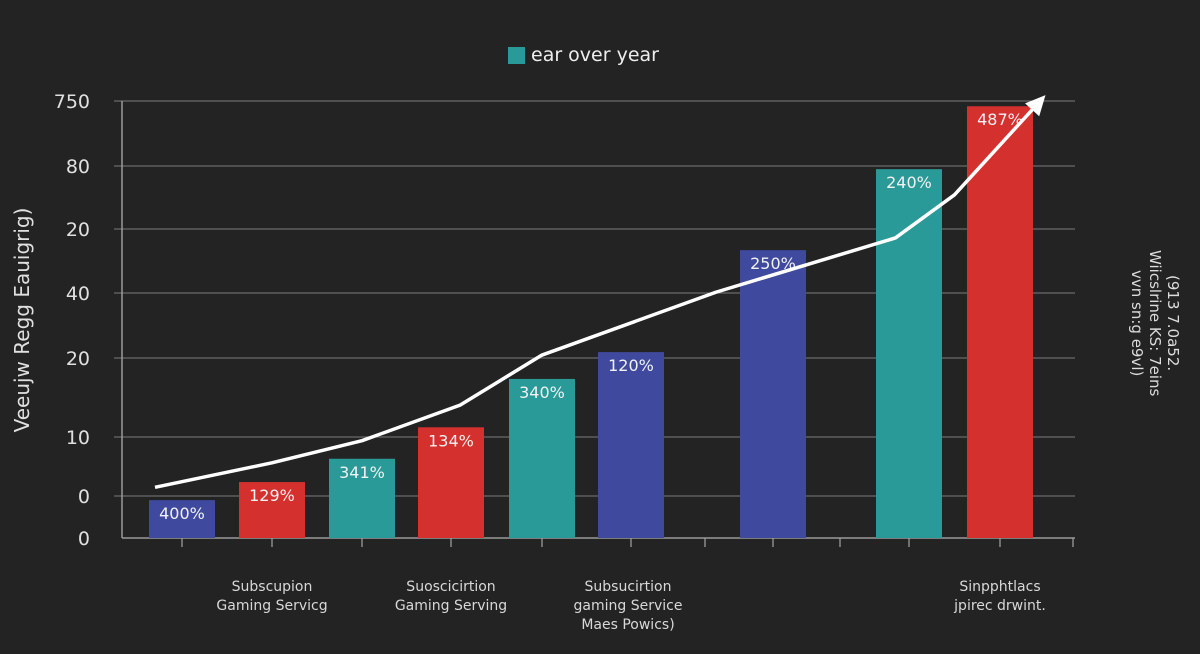 The image size is (1200, 654). I want to click on x-category-label: Subsucirtion gaming Service Maes Powics), so click(628, 606).